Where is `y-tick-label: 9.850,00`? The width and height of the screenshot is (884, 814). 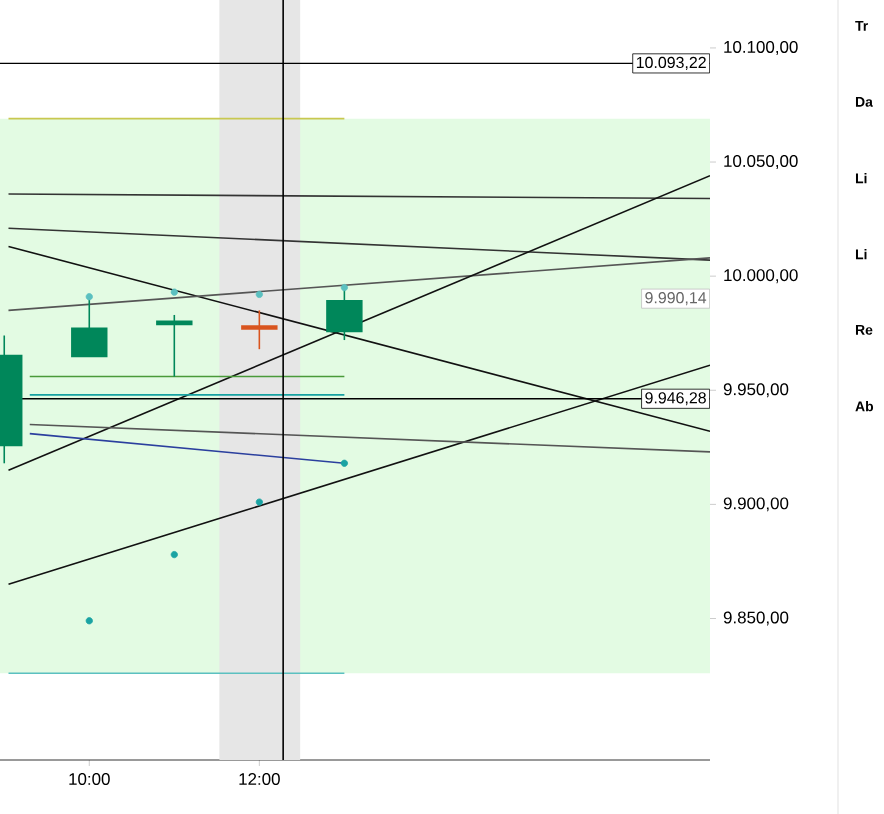 y-tick-label: 9.850,00 is located at coordinates (756, 618).